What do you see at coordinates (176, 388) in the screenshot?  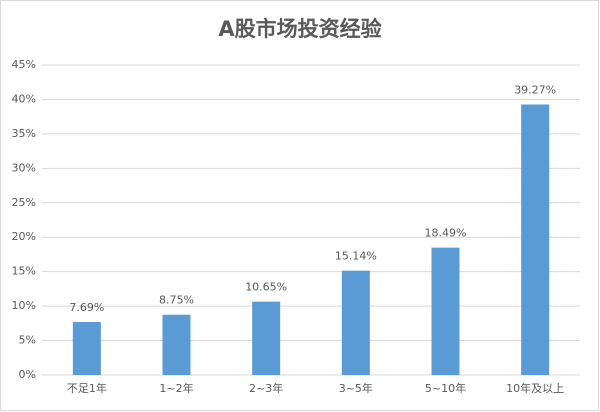 I see `x-tick-label: 1~2年` at bounding box center [176, 388].